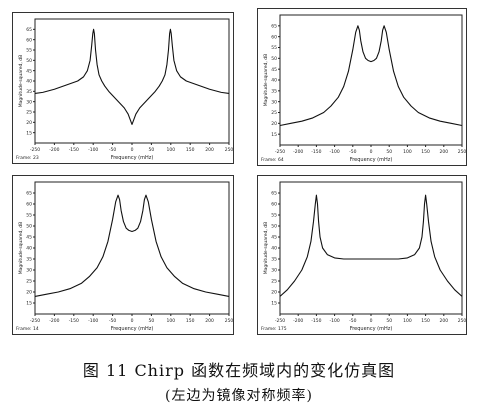 This screenshot has width=478, height=411. What do you see at coordinates (27, 158) in the screenshot?
I see `frame-label: Frame: 23` at bounding box center [27, 158].